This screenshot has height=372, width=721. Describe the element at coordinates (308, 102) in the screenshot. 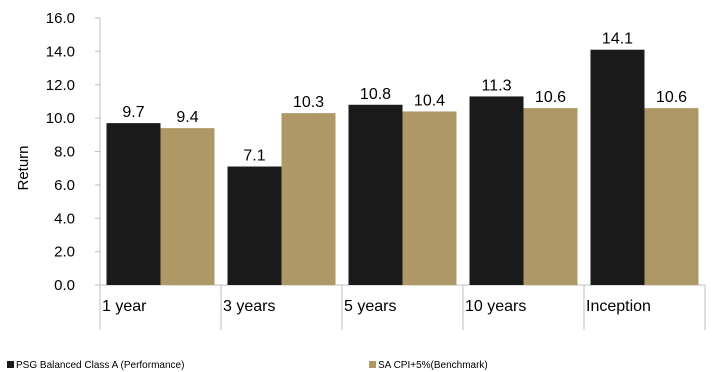

I see `data-label: 10.3` at that location.